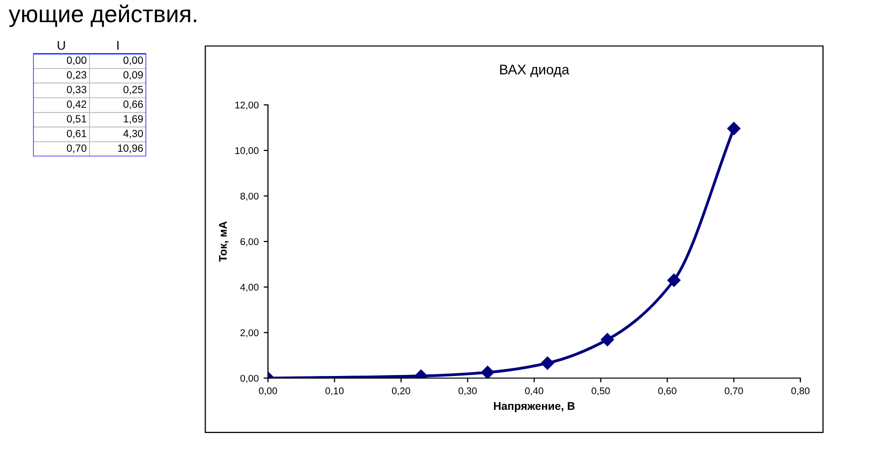  Describe the element at coordinates (117, 45) in the screenshot. I see `text: I` at that location.